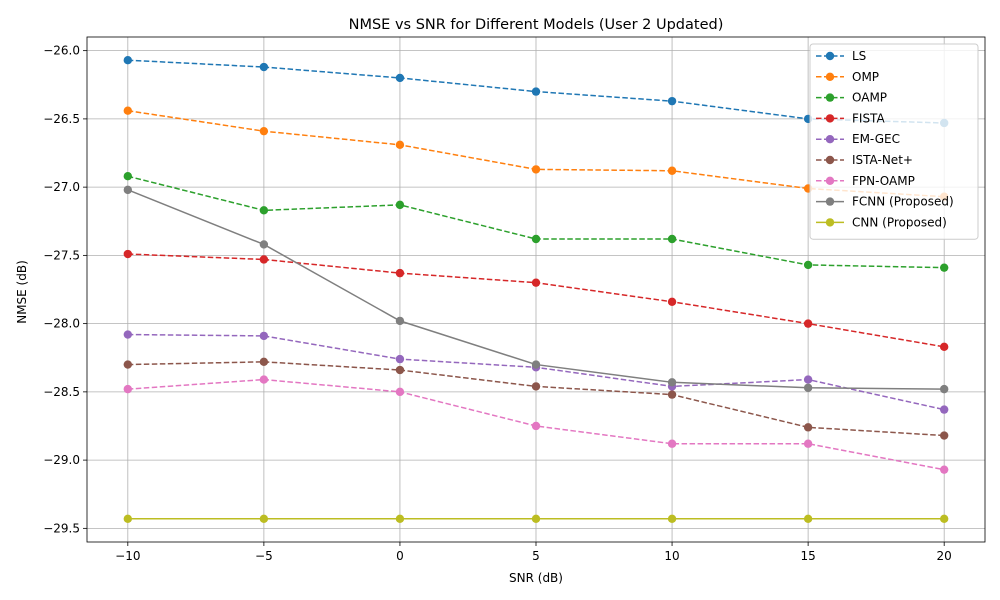 Image resolution: width=1000 pixels, height=600 pixels. Describe the element at coordinates (61, 528) in the screenshot. I see `y-tick-label: −29.5` at that location.